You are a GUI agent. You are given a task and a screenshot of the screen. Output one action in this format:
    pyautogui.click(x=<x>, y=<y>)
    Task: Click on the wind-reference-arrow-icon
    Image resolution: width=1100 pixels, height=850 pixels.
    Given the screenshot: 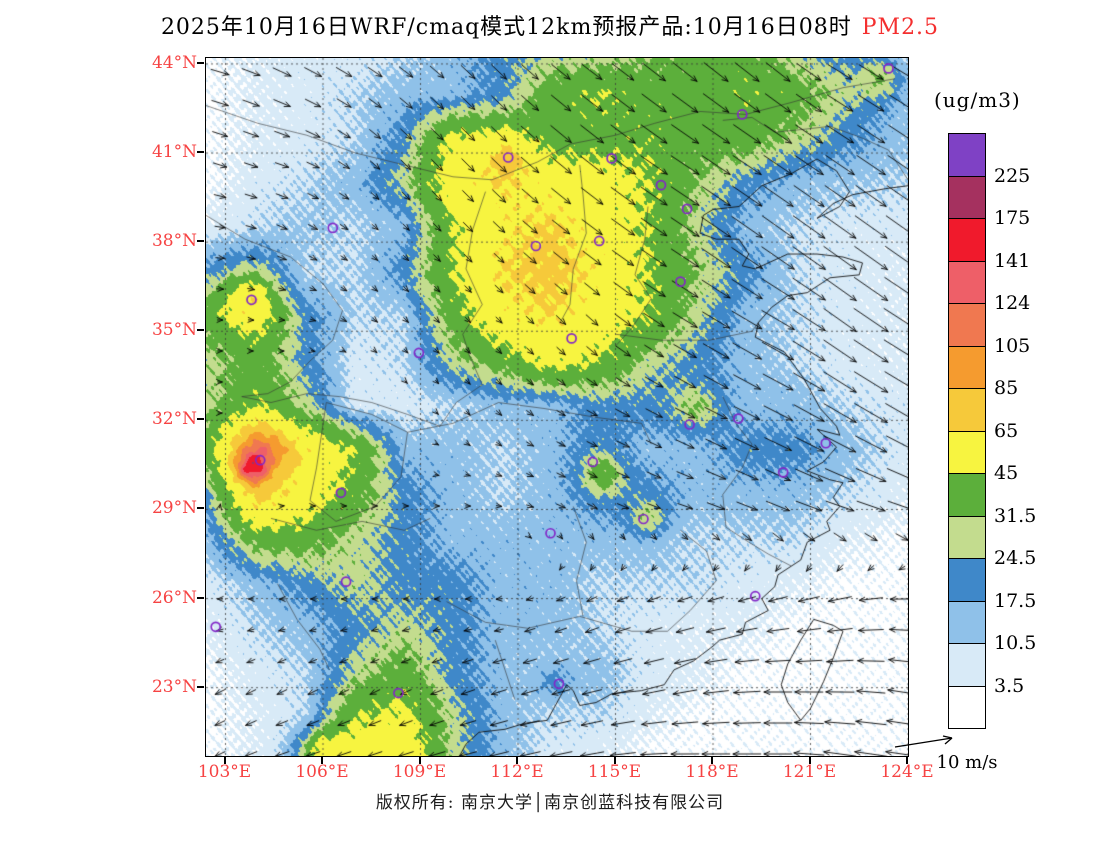 What is the action you would take?
    pyautogui.click(x=923, y=741)
    